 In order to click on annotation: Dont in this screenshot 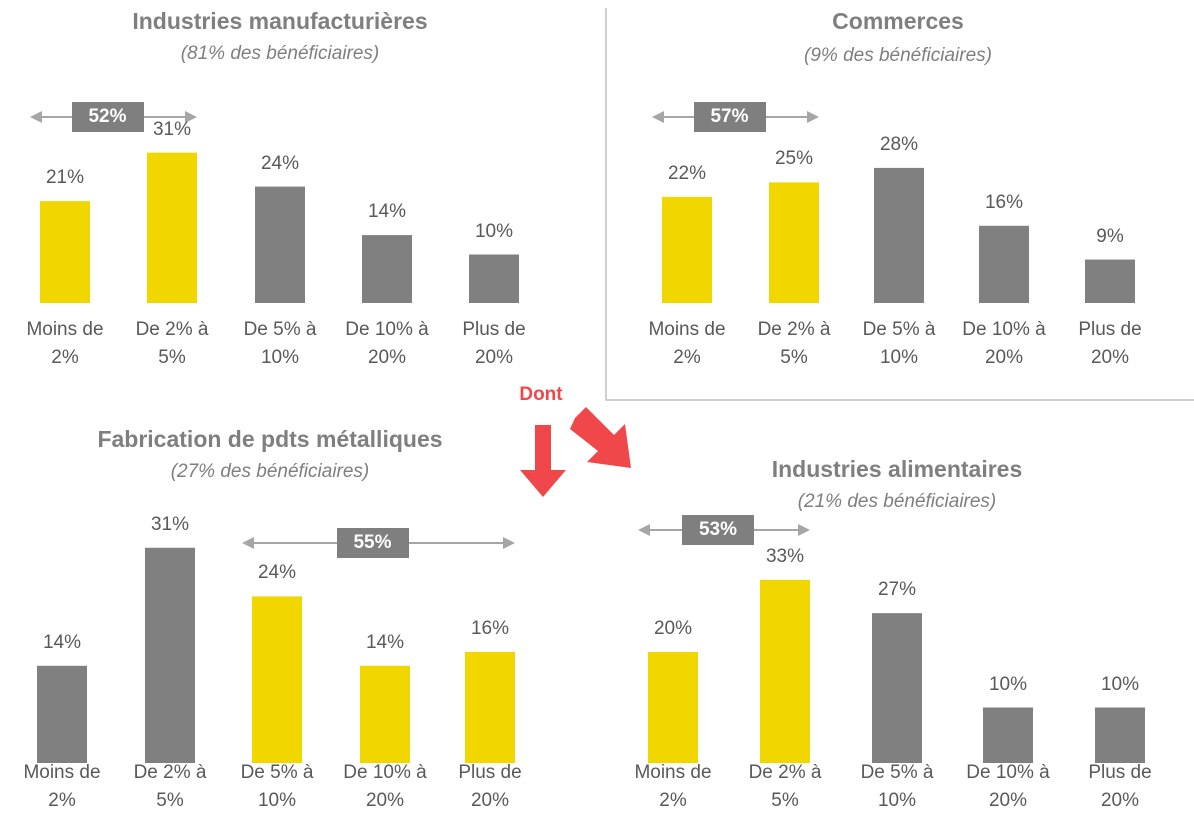, I will do `click(541, 394)`.